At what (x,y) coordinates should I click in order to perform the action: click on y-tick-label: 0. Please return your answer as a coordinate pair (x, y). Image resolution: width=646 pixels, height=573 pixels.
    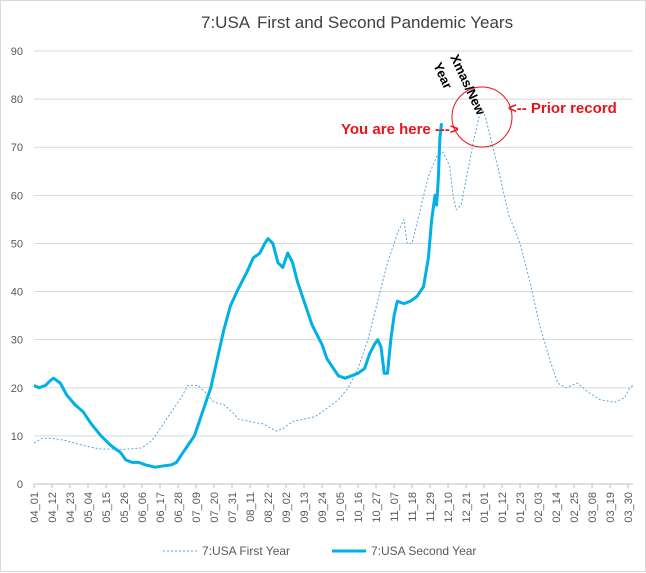
    Looking at the image, I should click on (20, 485).